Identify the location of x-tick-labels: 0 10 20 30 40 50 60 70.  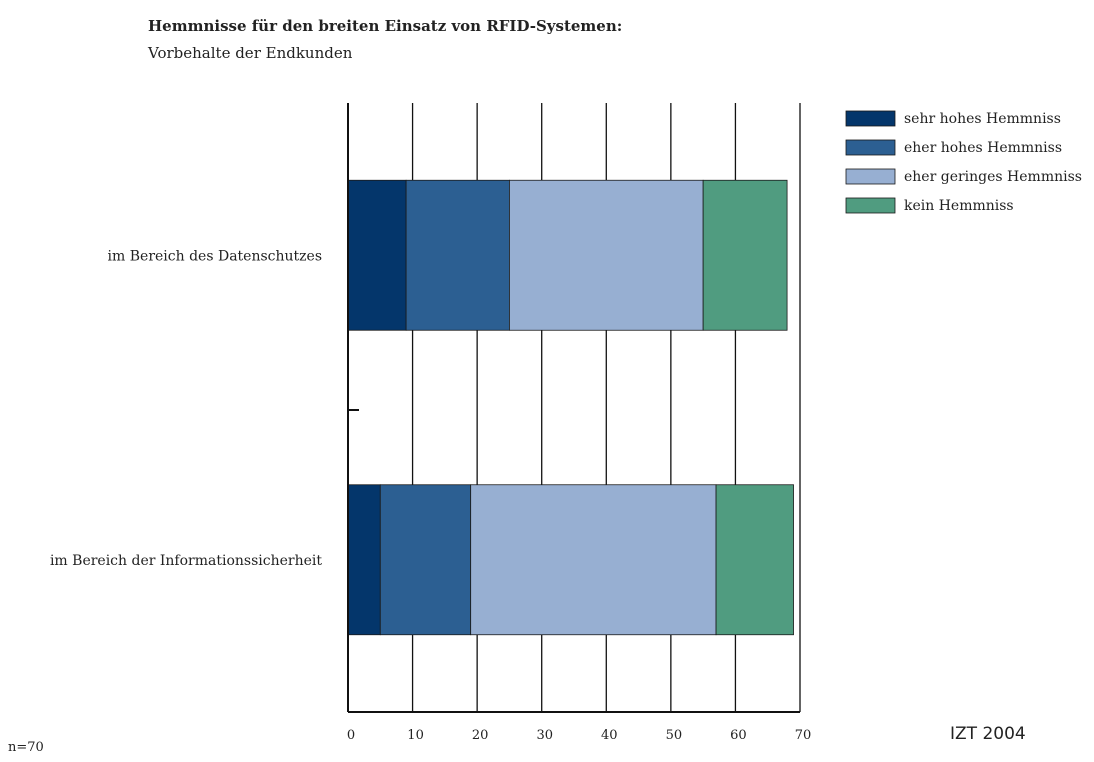
(579, 735).